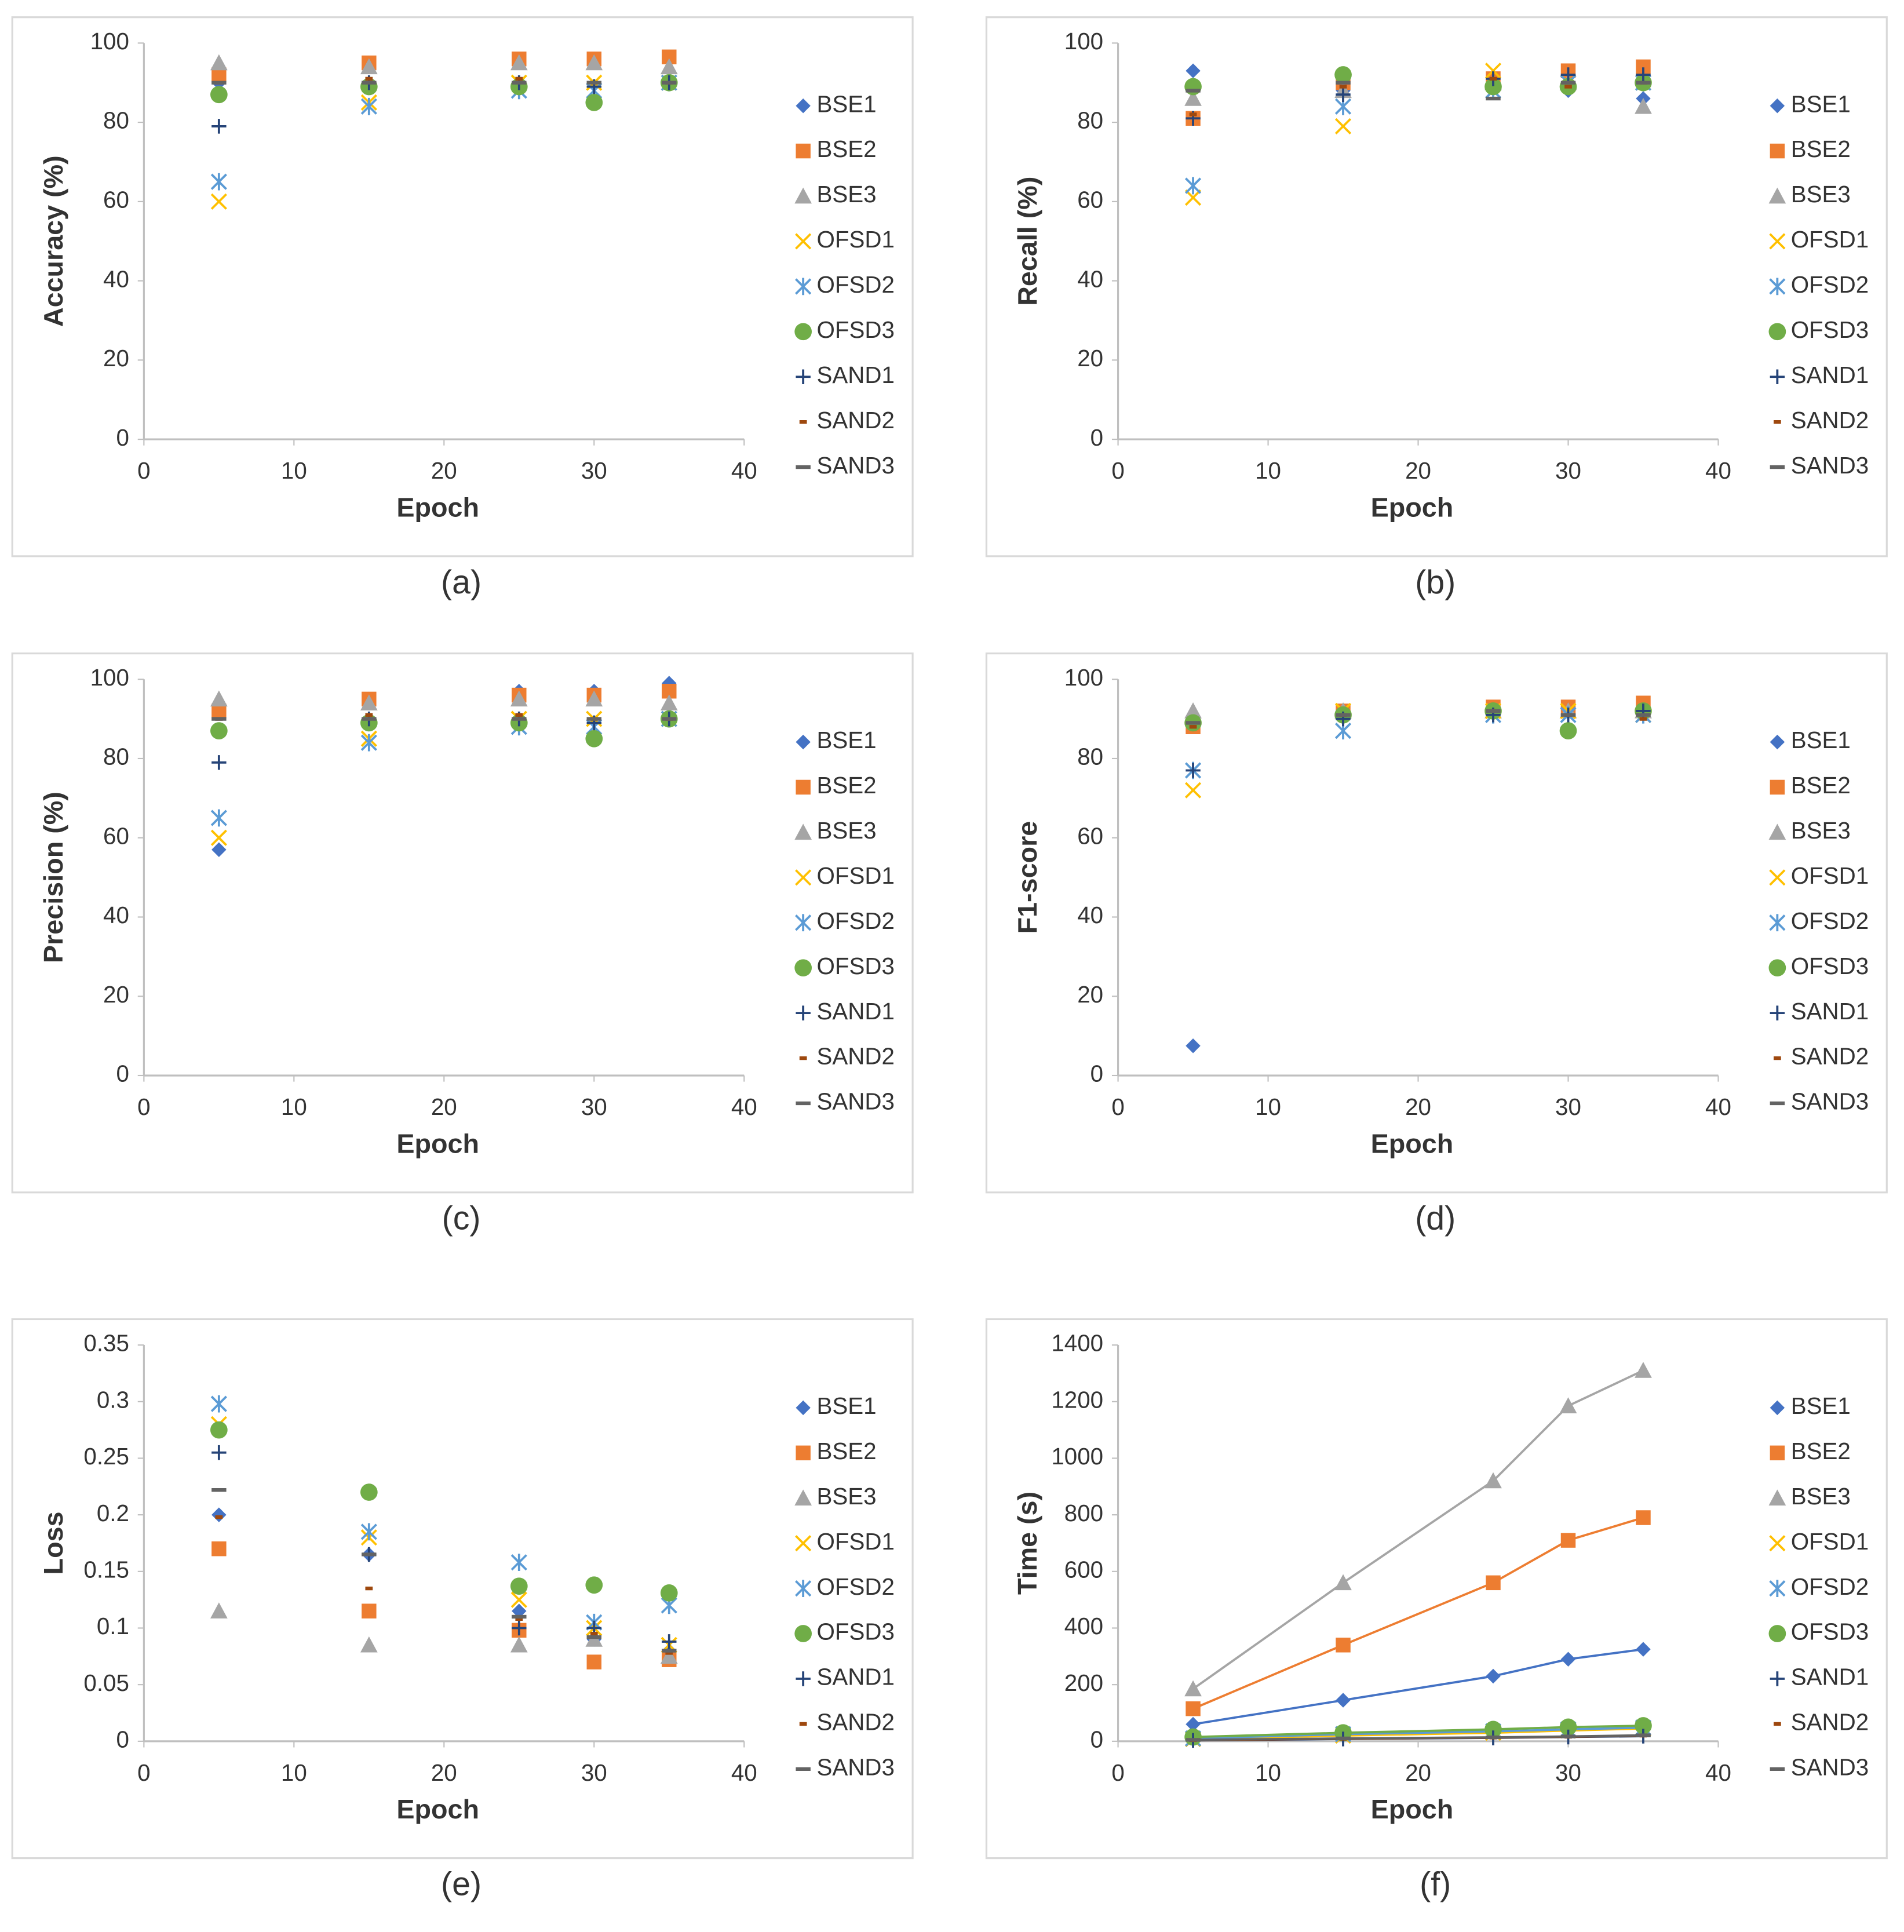 Image resolution: width=1904 pixels, height=1932 pixels. Describe the element at coordinates (461, 1884) in the screenshot. I see `caption: (e)` at that location.